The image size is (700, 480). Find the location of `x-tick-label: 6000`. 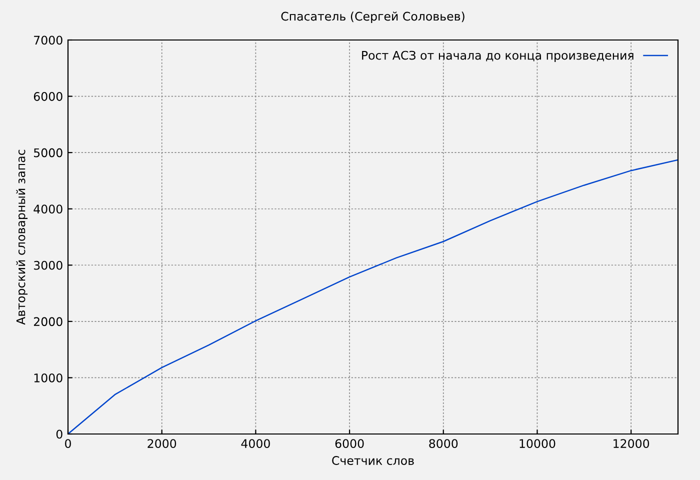

x-tick-label: 6000 is located at coordinates (349, 443).